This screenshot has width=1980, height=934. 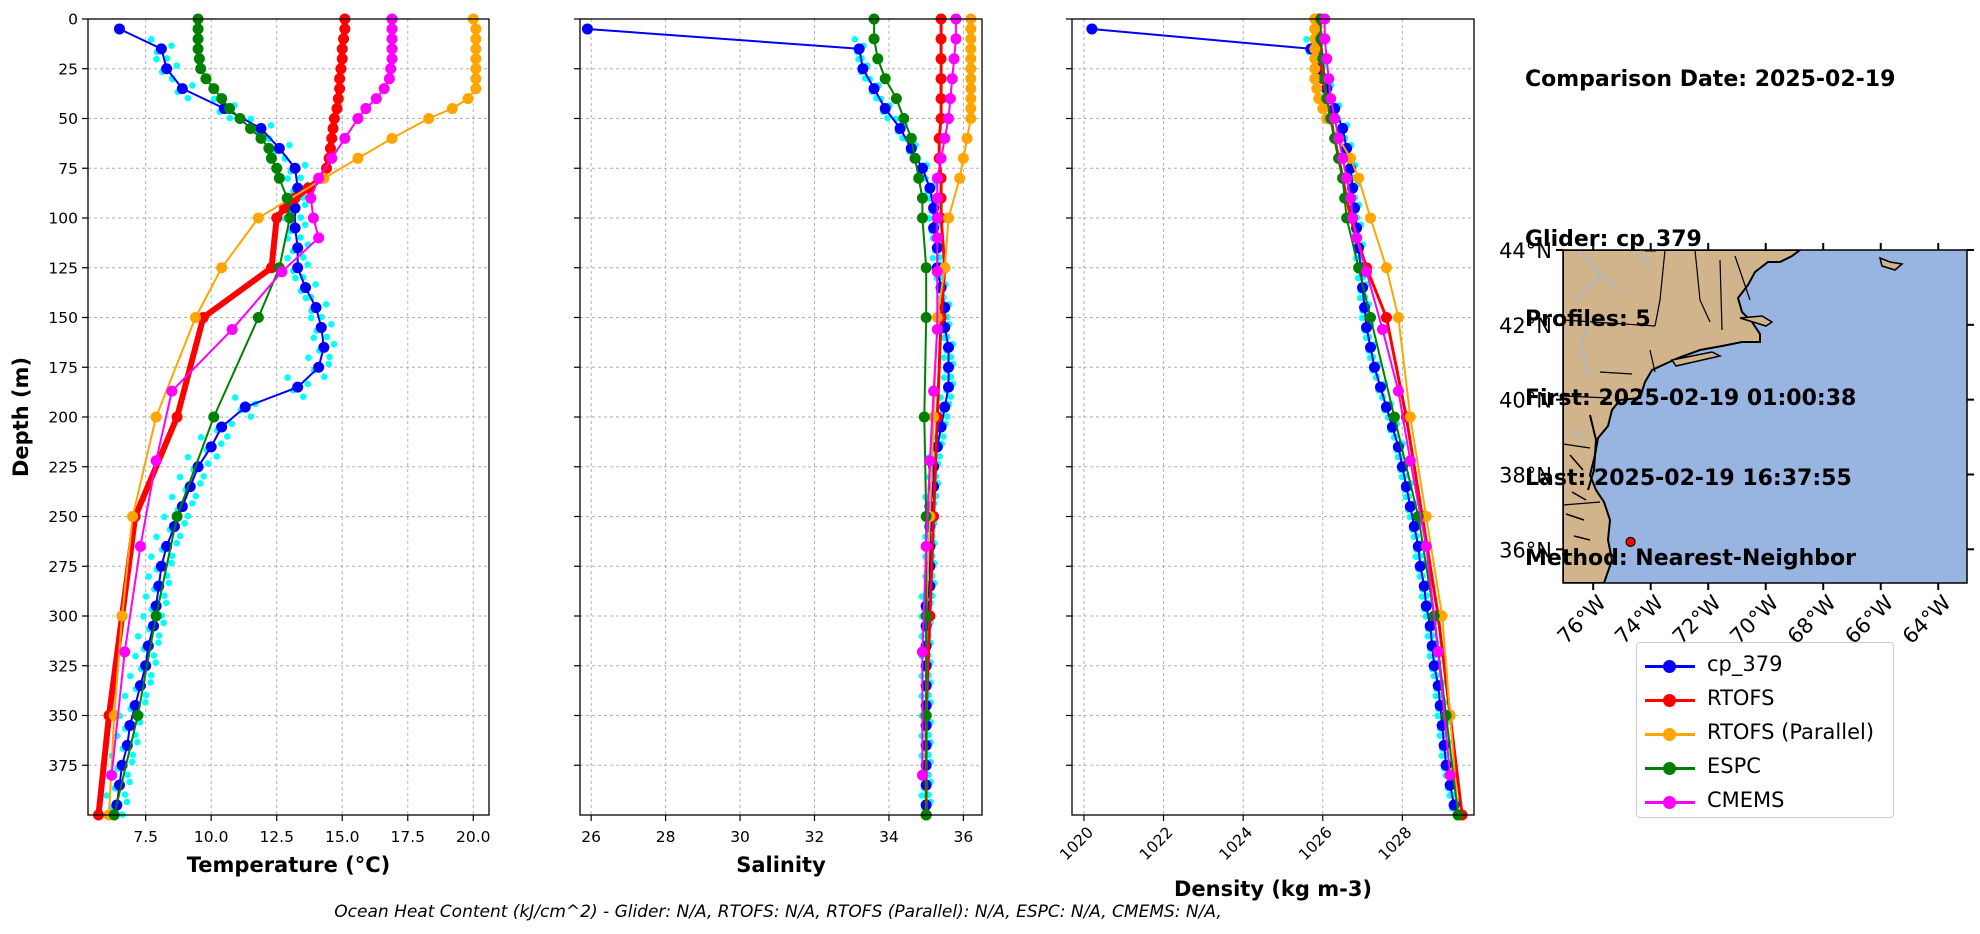 I want to click on map-lat-label: 42°N, so click(x=1525, y=326).